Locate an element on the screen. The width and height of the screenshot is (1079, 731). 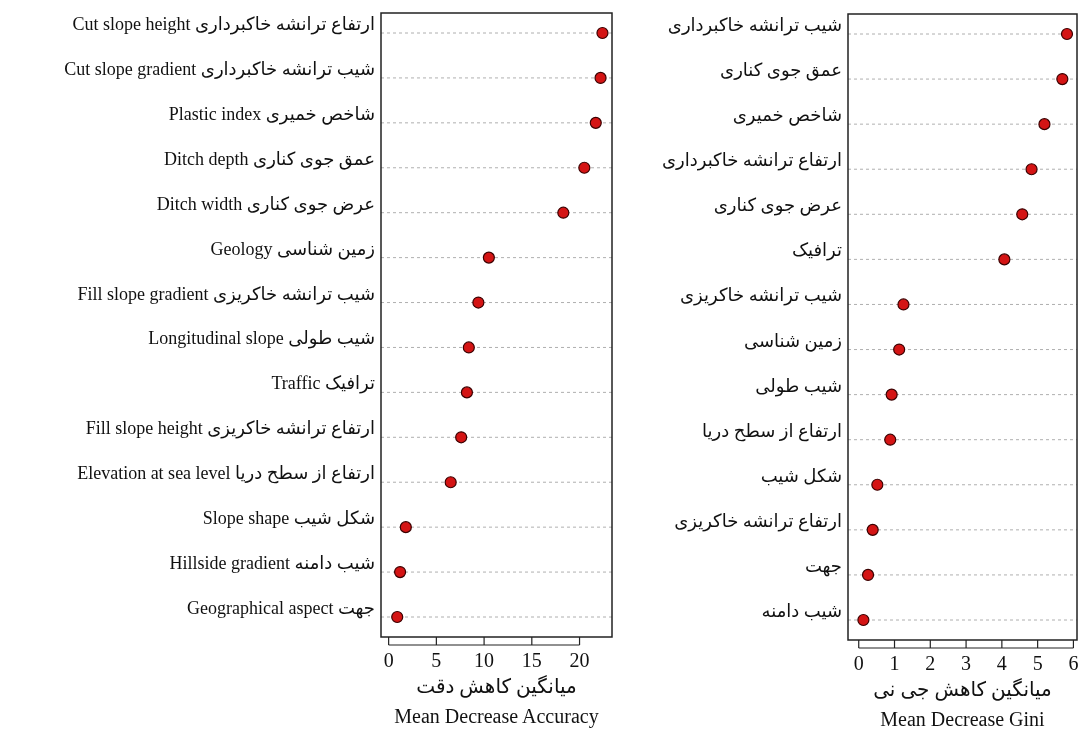
y-tick-label: ارتفاع ترانشه خاکریزی is located at coordinates (758, 521).